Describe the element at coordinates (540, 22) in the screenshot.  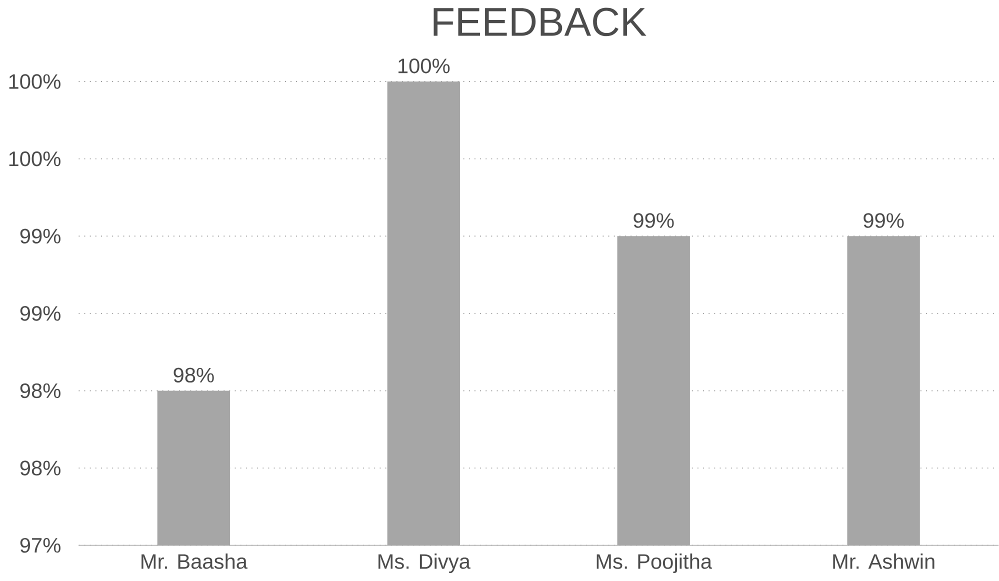
I see `chart-title: FEEDBACK` at that location.